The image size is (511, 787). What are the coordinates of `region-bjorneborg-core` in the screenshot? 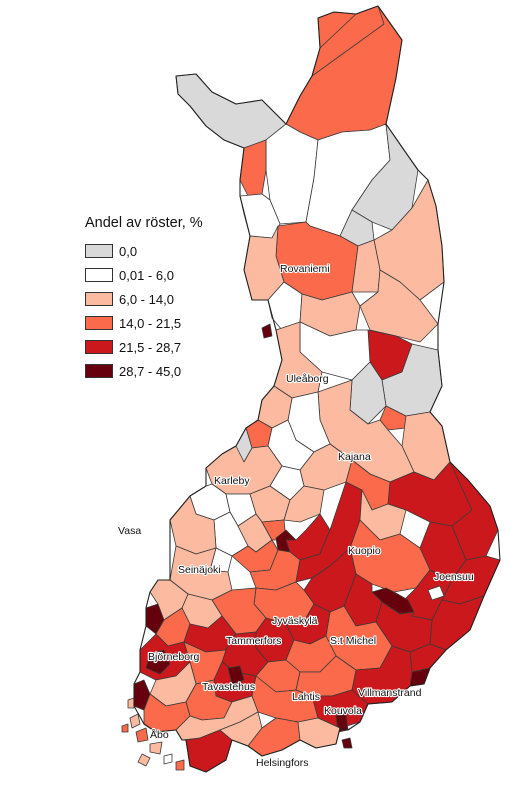 It's located at (158, 662).